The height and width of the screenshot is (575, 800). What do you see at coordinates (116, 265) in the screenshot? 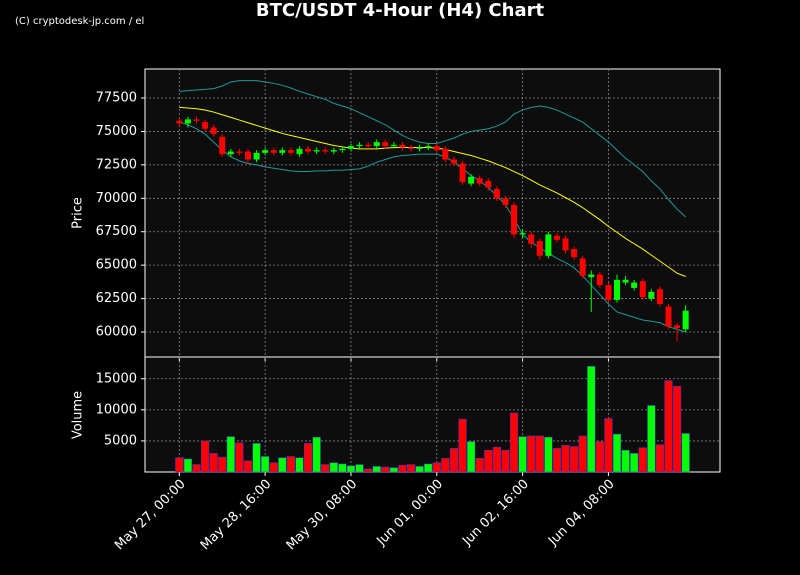
I see `y-tick-label: 65000` at bounding box center [116, 265].